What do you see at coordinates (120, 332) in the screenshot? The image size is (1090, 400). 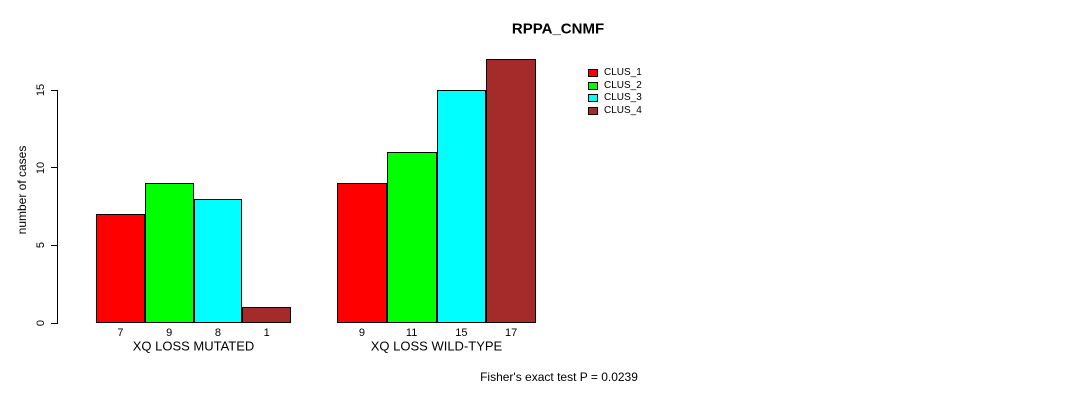 I see `bar-value-label: 7` at bounding box center [120, 332].